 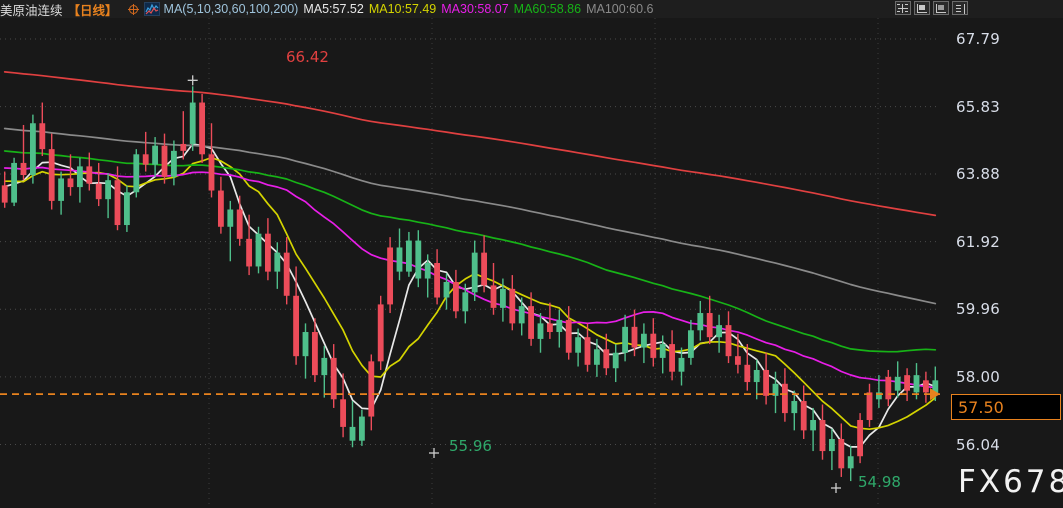 I want to click on price-tick: 59.96, so click(x=978, y=309).